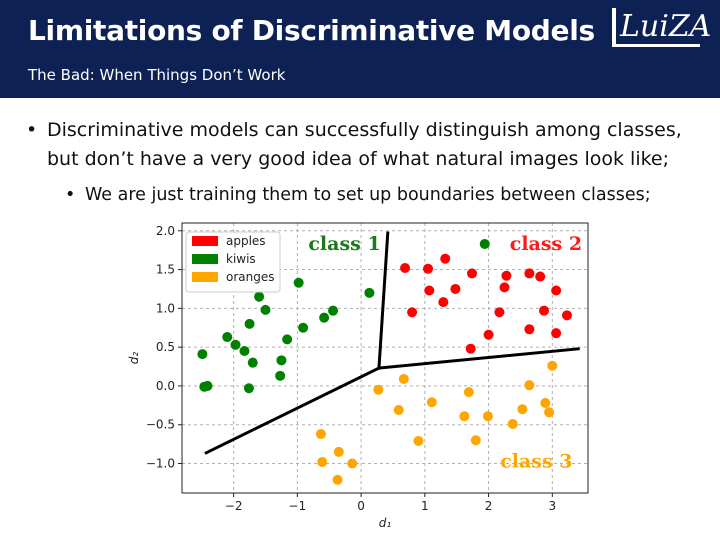 Image resolution: width=720 pixels, height=539 pixels. What do you see at coordinates (361, 506) in the screenshot?
I see `x-tick-label: 0` at bounding box center [361, 506].